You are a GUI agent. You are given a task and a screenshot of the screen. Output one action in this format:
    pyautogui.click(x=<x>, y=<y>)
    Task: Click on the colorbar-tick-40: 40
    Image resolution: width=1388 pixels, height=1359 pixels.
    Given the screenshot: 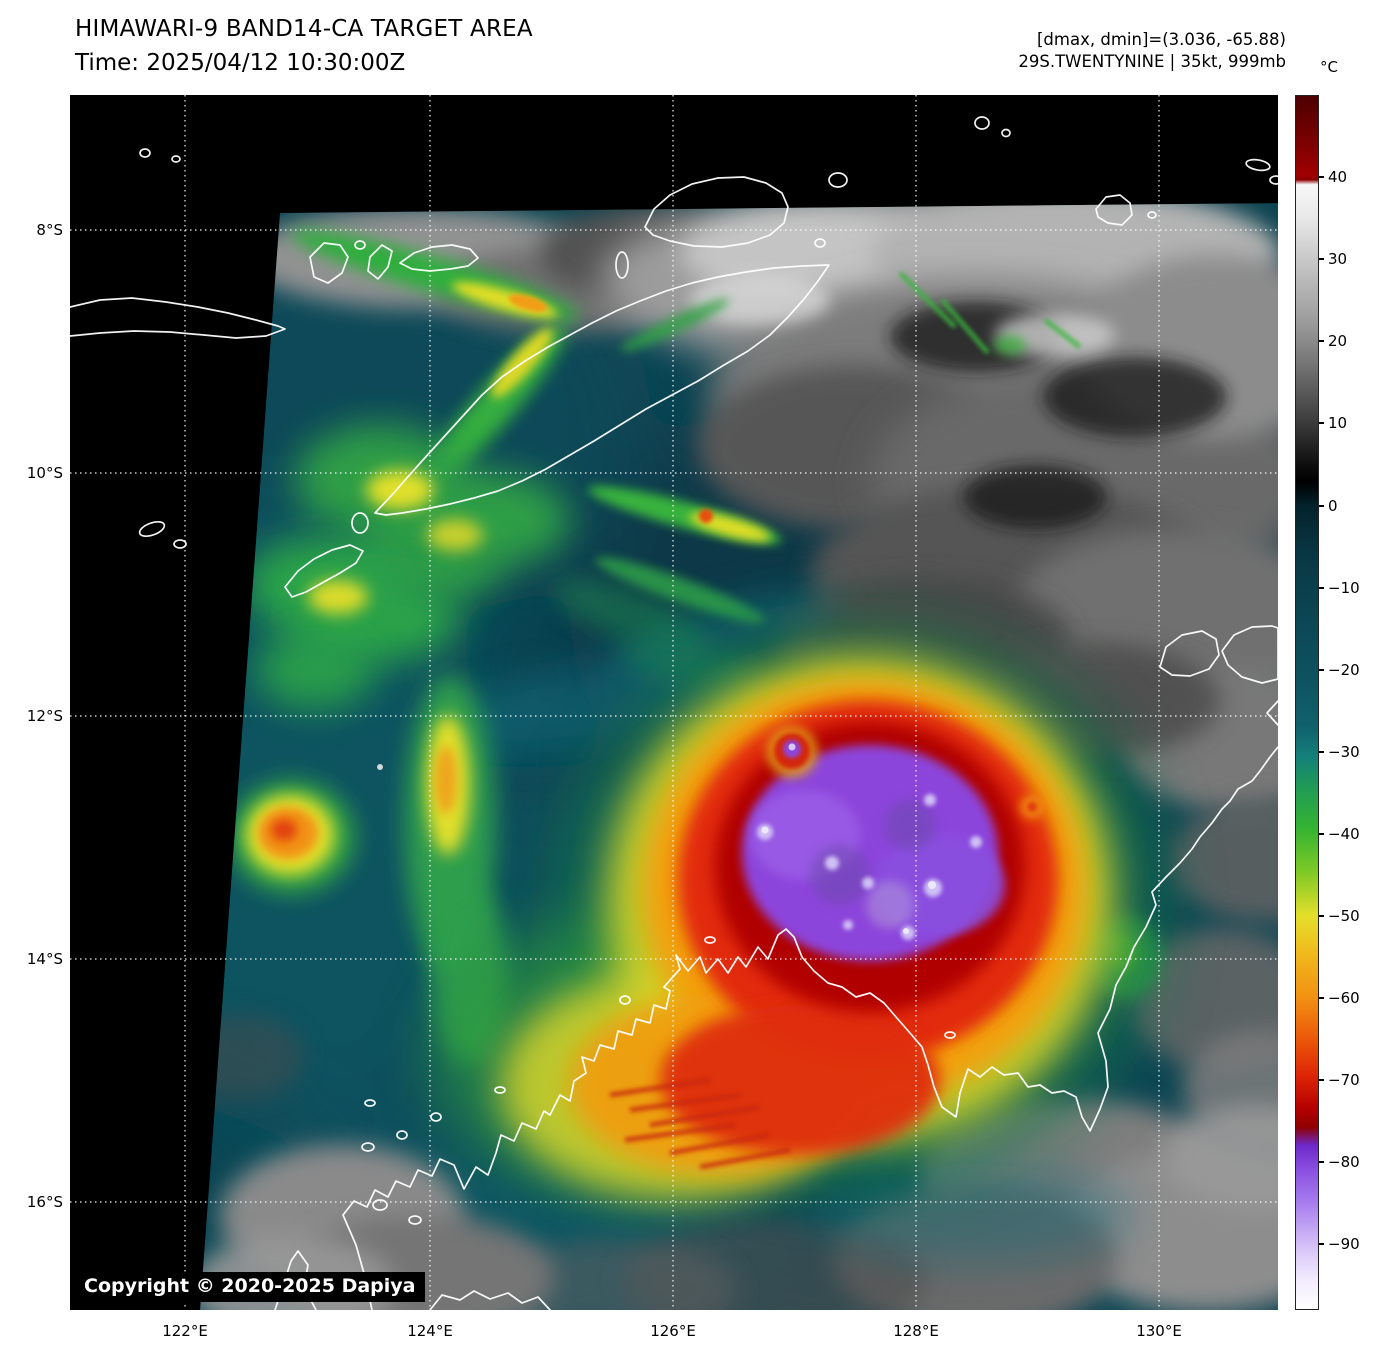 What is the action you would take?
    pyautogui.click(x=1338, y=177)
    